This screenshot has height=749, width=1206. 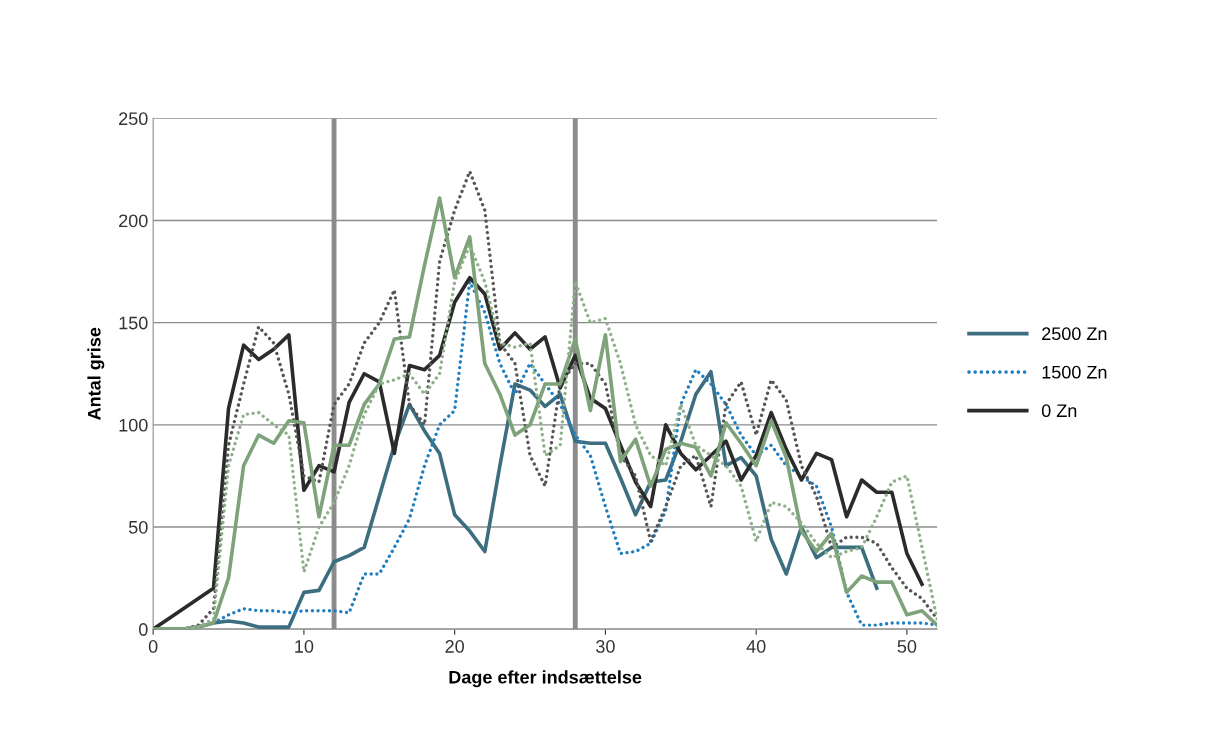 What do you see at coordinates (454, 646) in the screenshot?
I see `x-tick-label: 20` at bounding box center [454, 646].